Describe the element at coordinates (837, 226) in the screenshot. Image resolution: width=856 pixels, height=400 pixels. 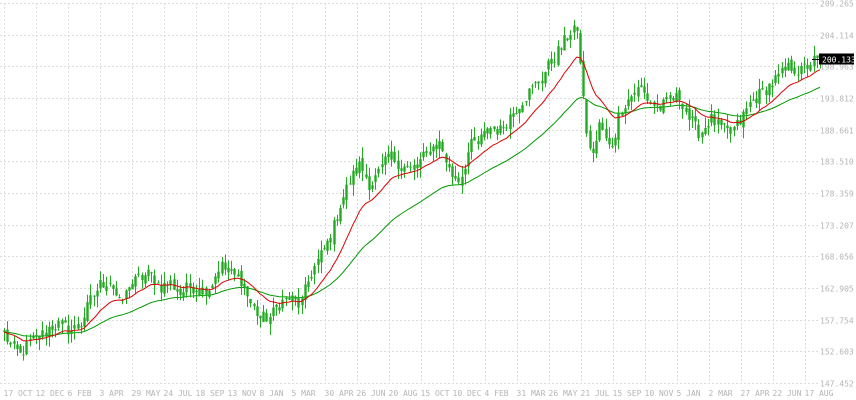
I see `y-tick-label: 173.207` at that location.